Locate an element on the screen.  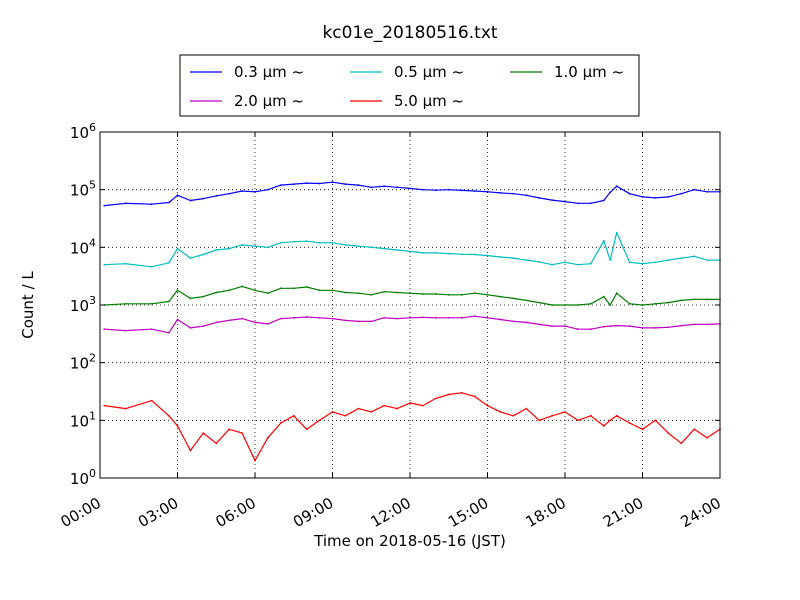
x-axis-label: Time on 2018-05-16 (JST) is located at coordinates (409, 541).